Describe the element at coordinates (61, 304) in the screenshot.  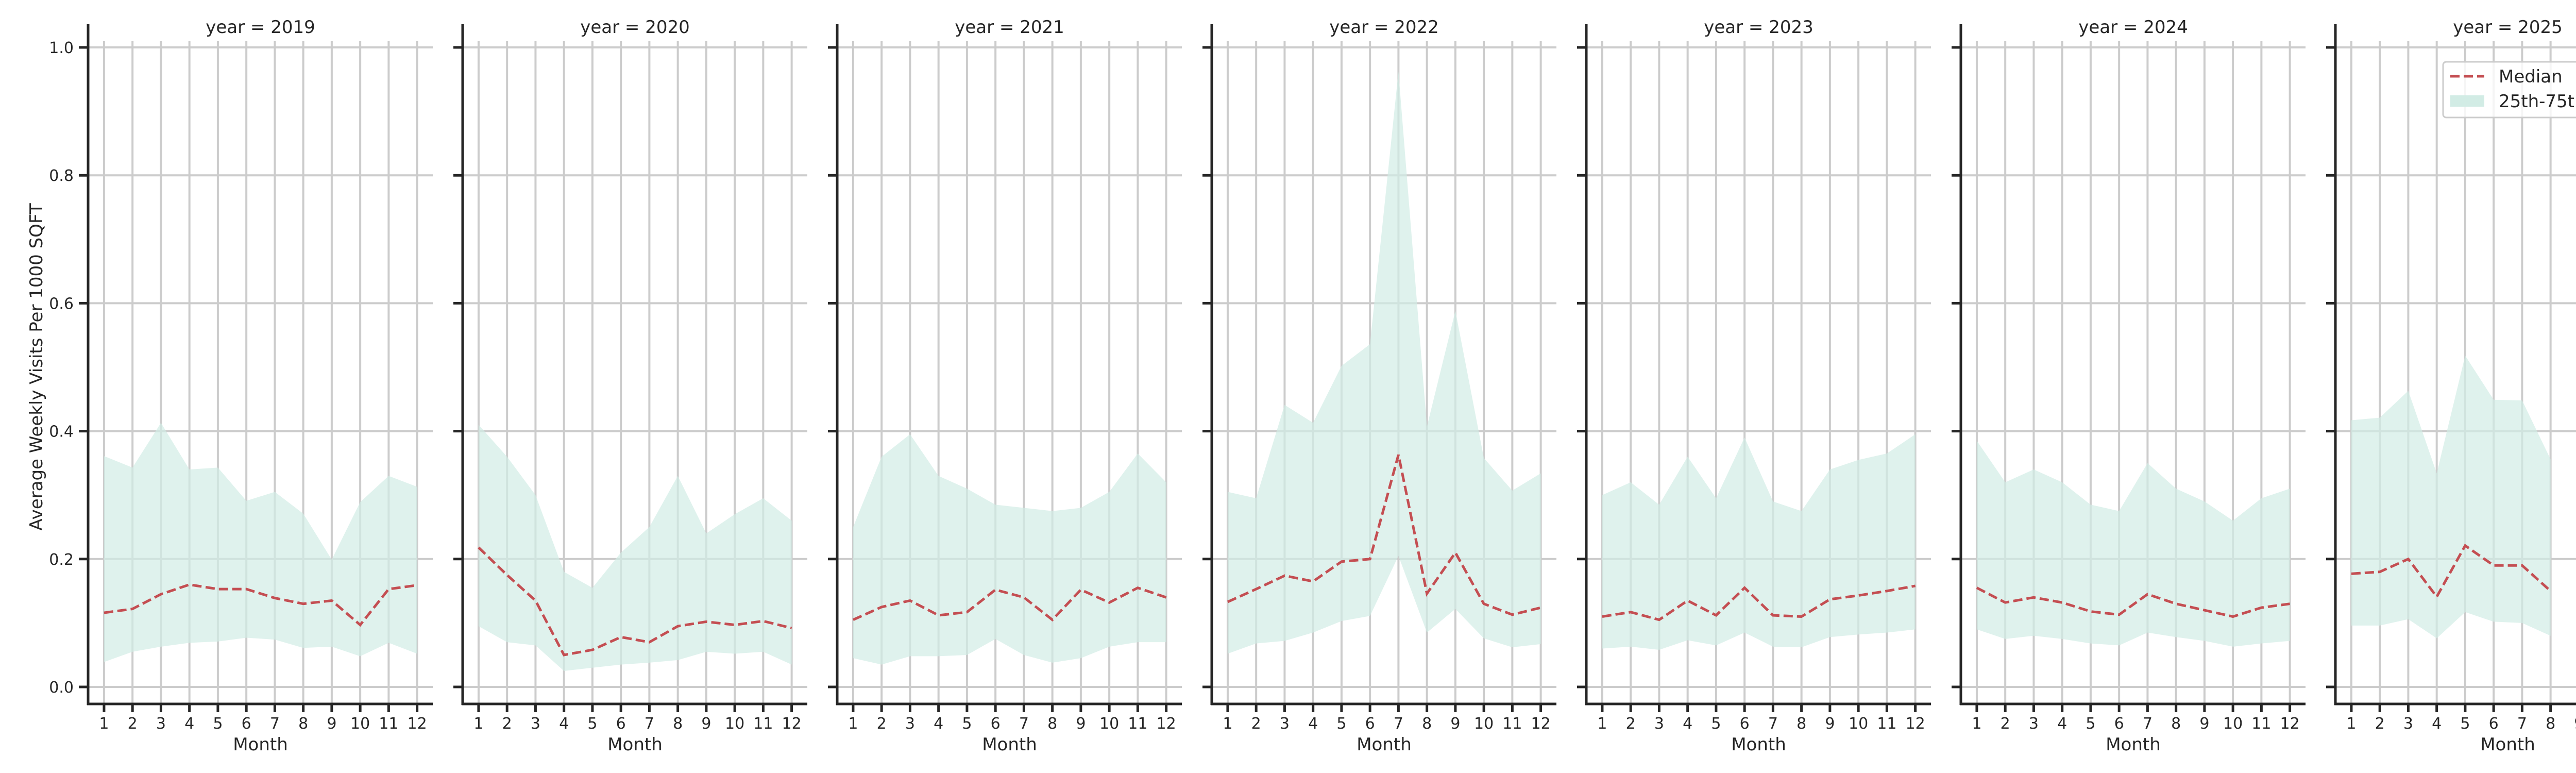
I see `y-tick-label: 0.6` at that location.